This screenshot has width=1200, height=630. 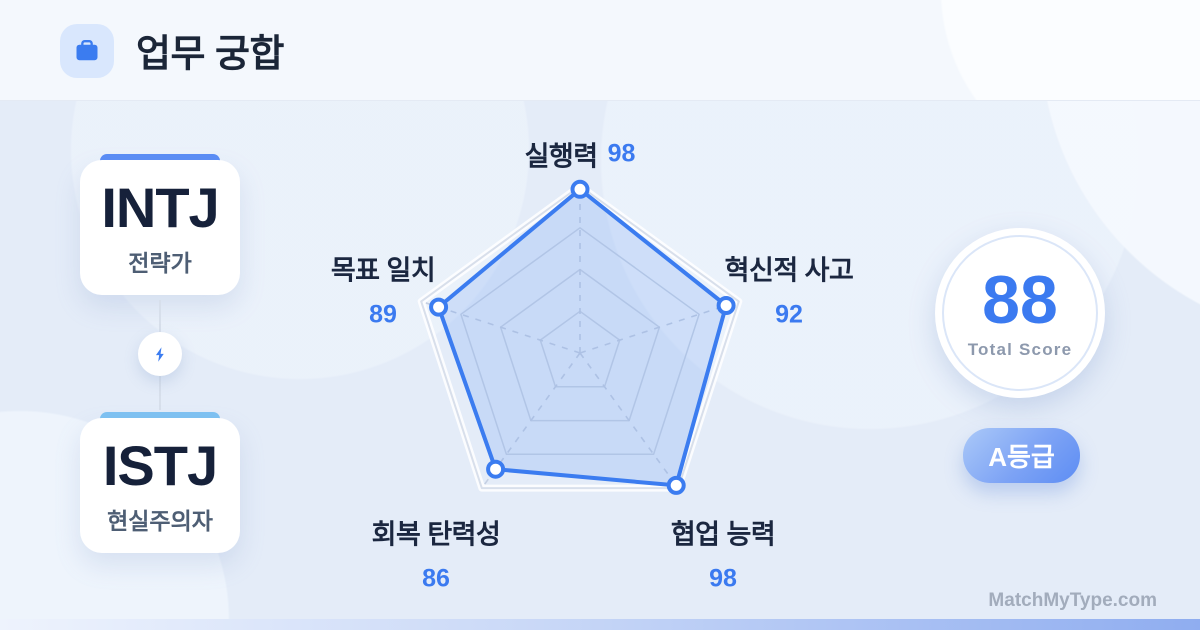 I want to click on briefcase-icon-badge, so click(x=87, y=51).